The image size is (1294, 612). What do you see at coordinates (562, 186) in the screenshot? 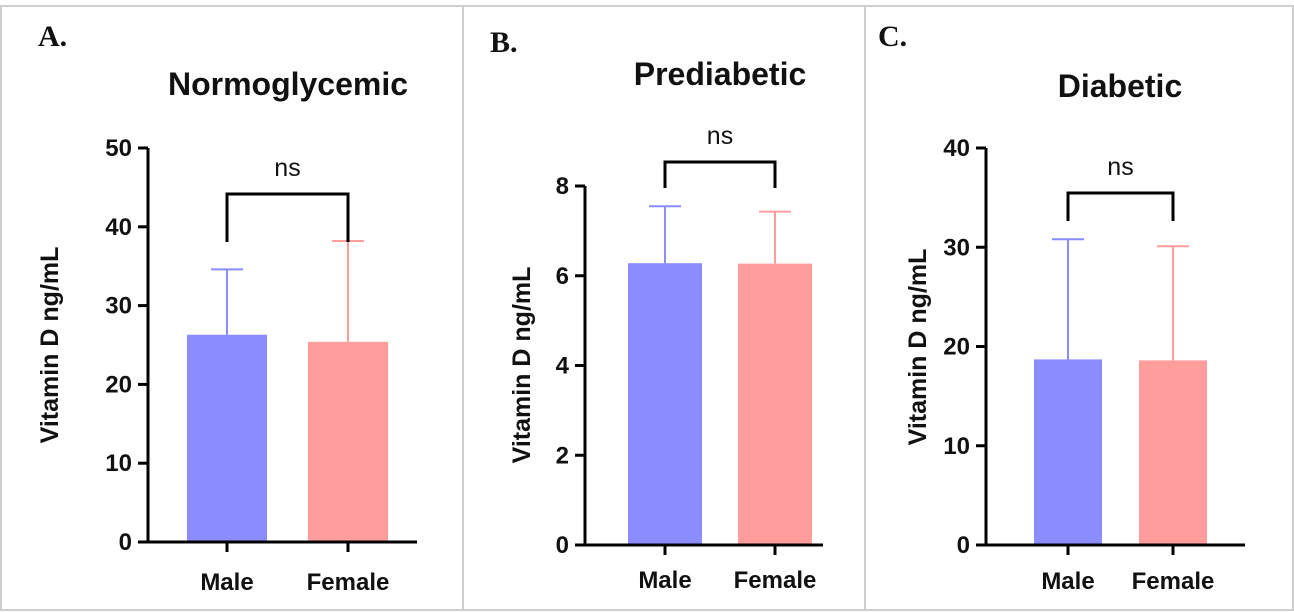
I see `y-tick-label: 8` at bounding box center [562, 186].